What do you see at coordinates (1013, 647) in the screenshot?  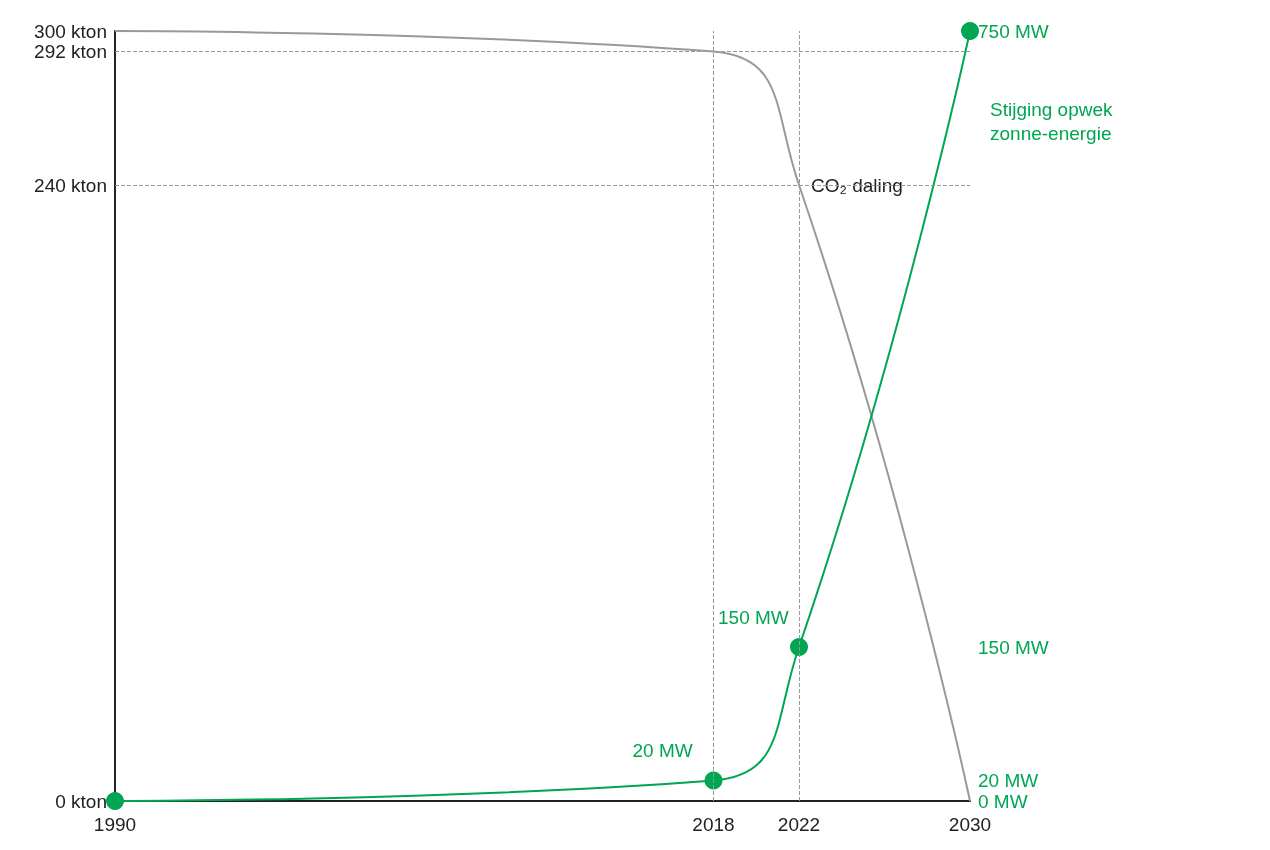 I see `y2-tick-label: 150 MW` at bounding box center [1013, 647].